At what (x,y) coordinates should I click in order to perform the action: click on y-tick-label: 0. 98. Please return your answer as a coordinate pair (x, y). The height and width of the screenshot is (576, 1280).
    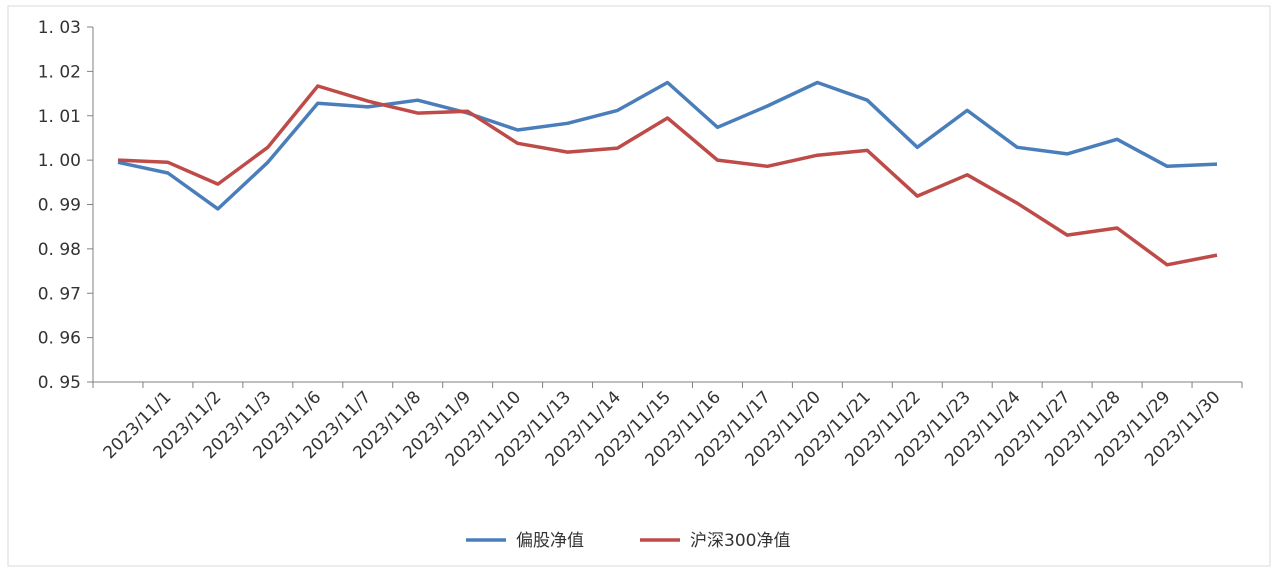
    Looking at the image, I should click on (59, 250).